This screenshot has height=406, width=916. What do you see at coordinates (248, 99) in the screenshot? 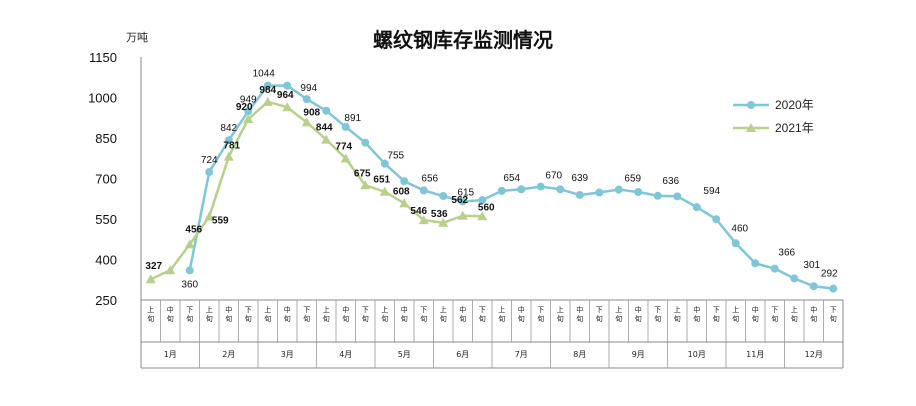
I see `data-label: 949` at bounding box center [248, 99].